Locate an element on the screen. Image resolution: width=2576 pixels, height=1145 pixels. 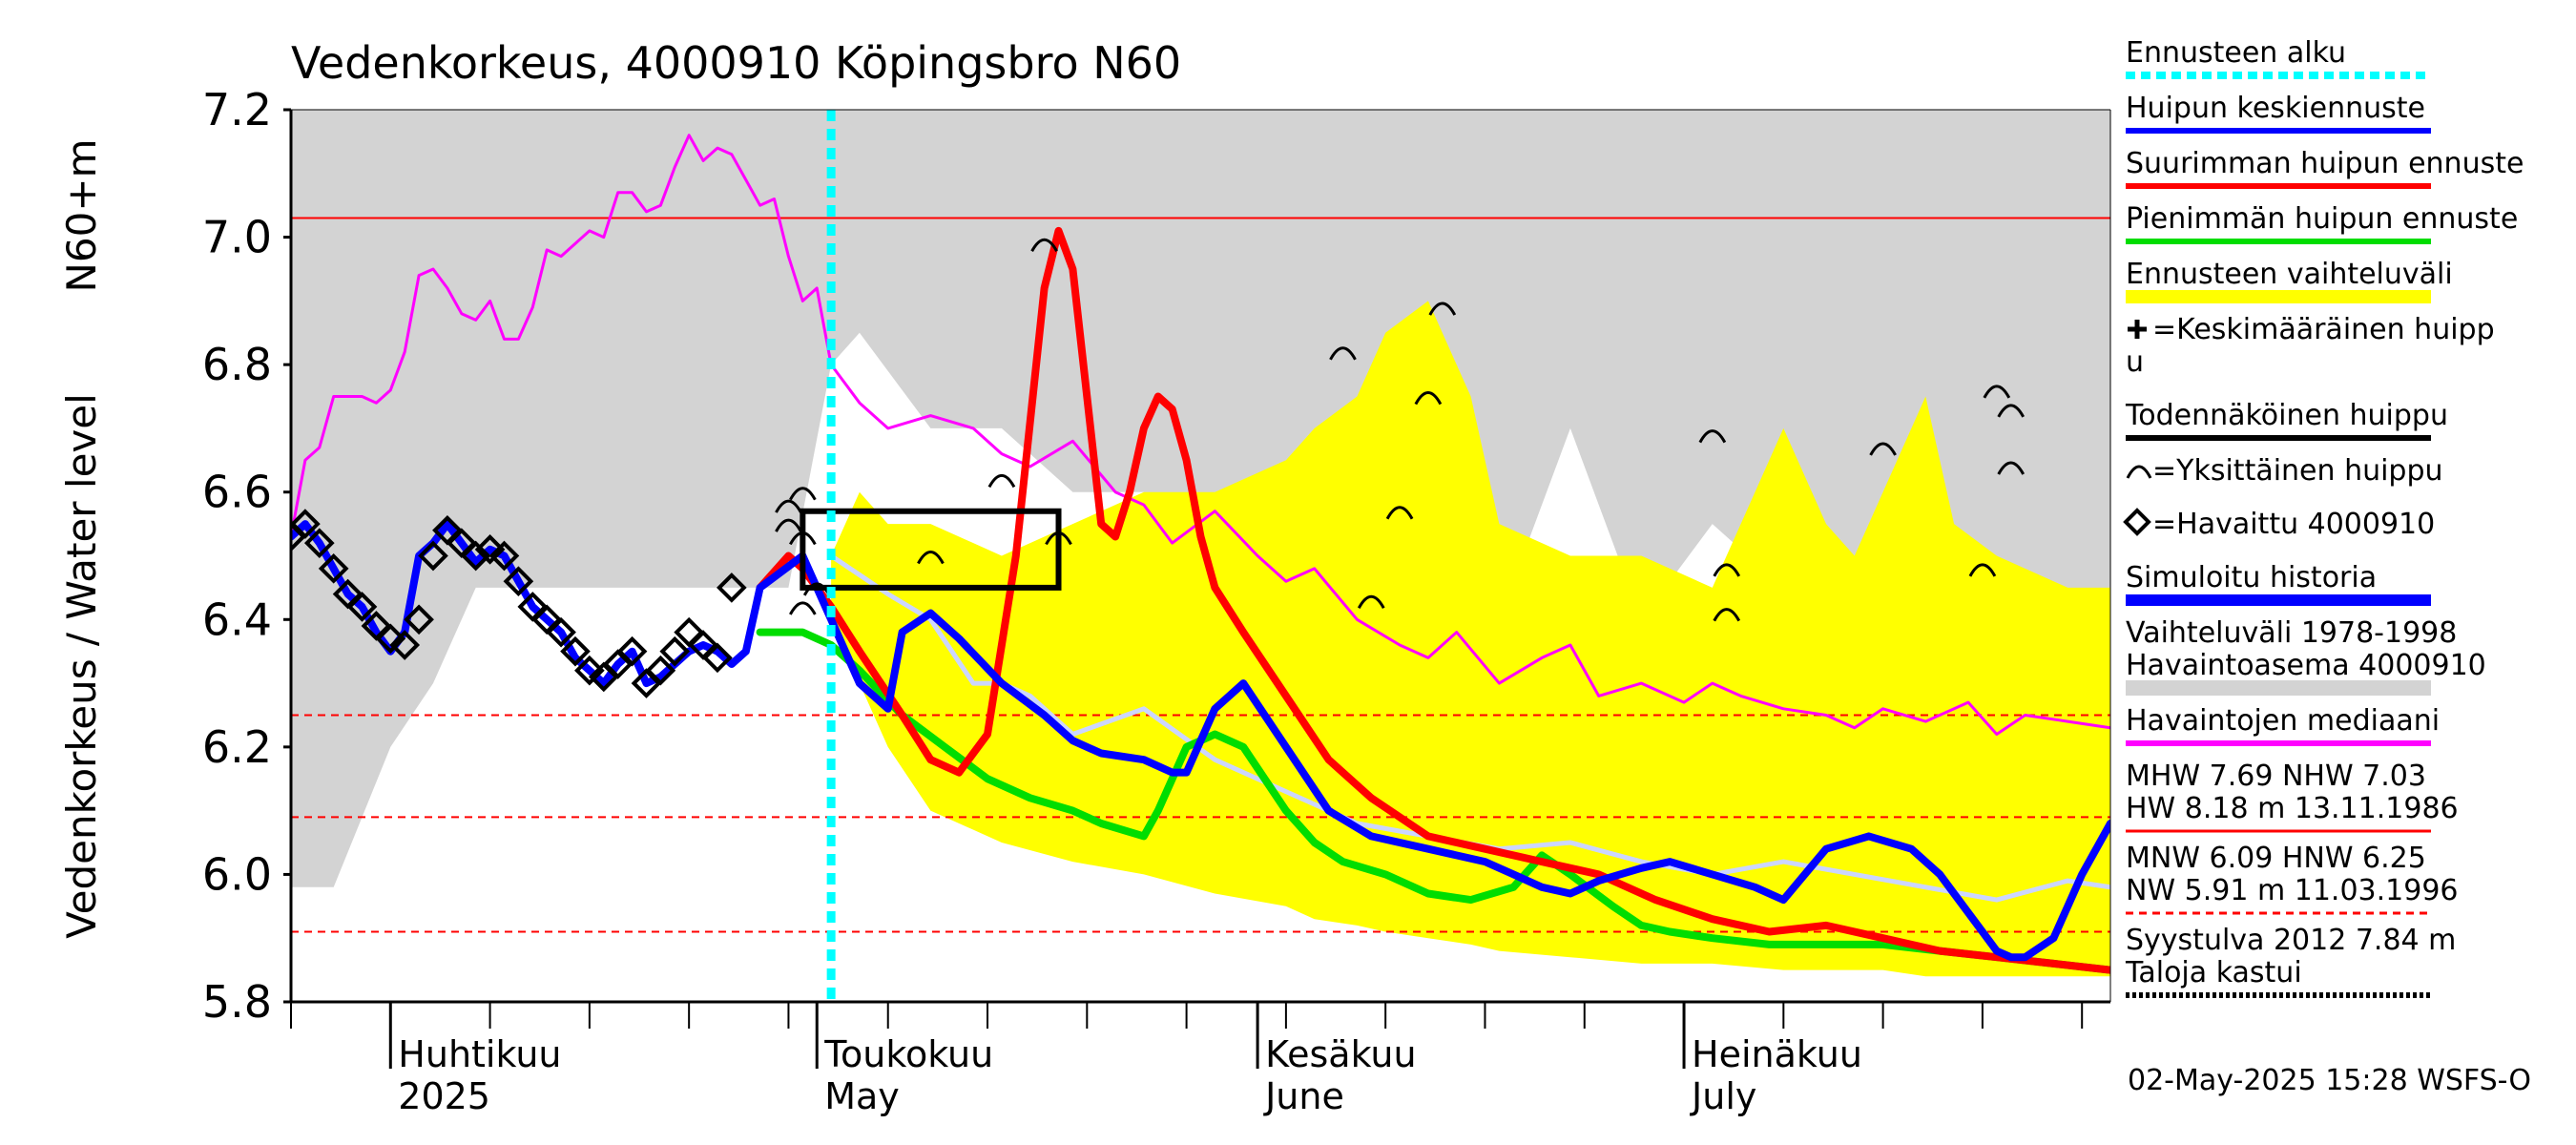
stats-line: MNW 6.09 HNW 6.25 is located at coordinates (2276, 858).